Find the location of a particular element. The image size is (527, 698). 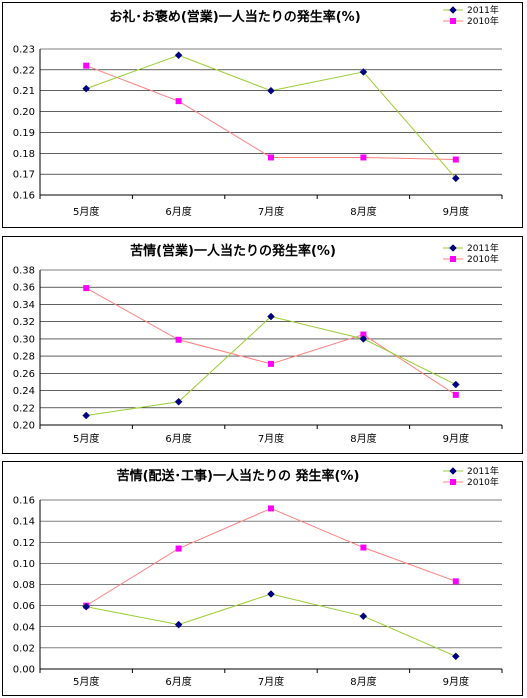

y-tick-label: 0.30 is located at coordinates (24, 339).